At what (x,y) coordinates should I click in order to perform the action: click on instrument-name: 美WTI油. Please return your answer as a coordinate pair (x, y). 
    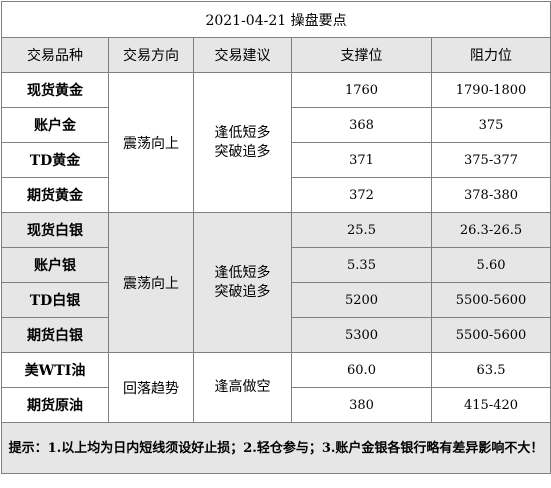
    Looking at the image, I should click on (55, 370).